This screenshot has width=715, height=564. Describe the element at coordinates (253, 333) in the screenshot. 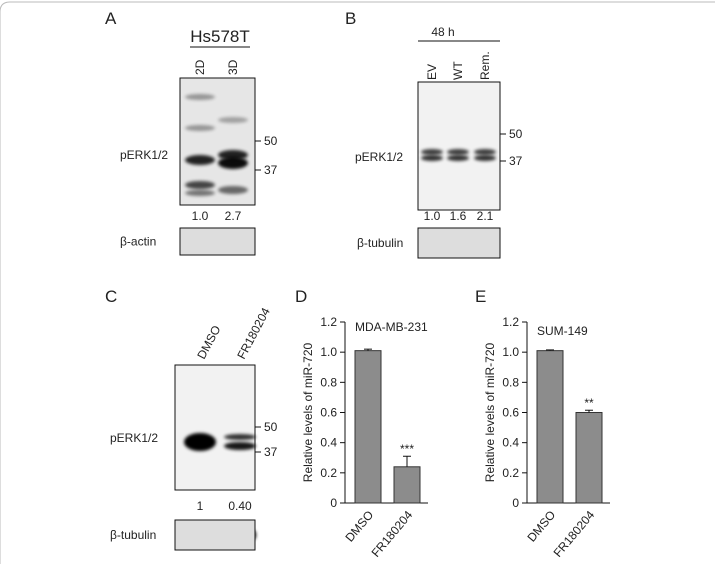

I see `lane-label: FR180204` at that location.